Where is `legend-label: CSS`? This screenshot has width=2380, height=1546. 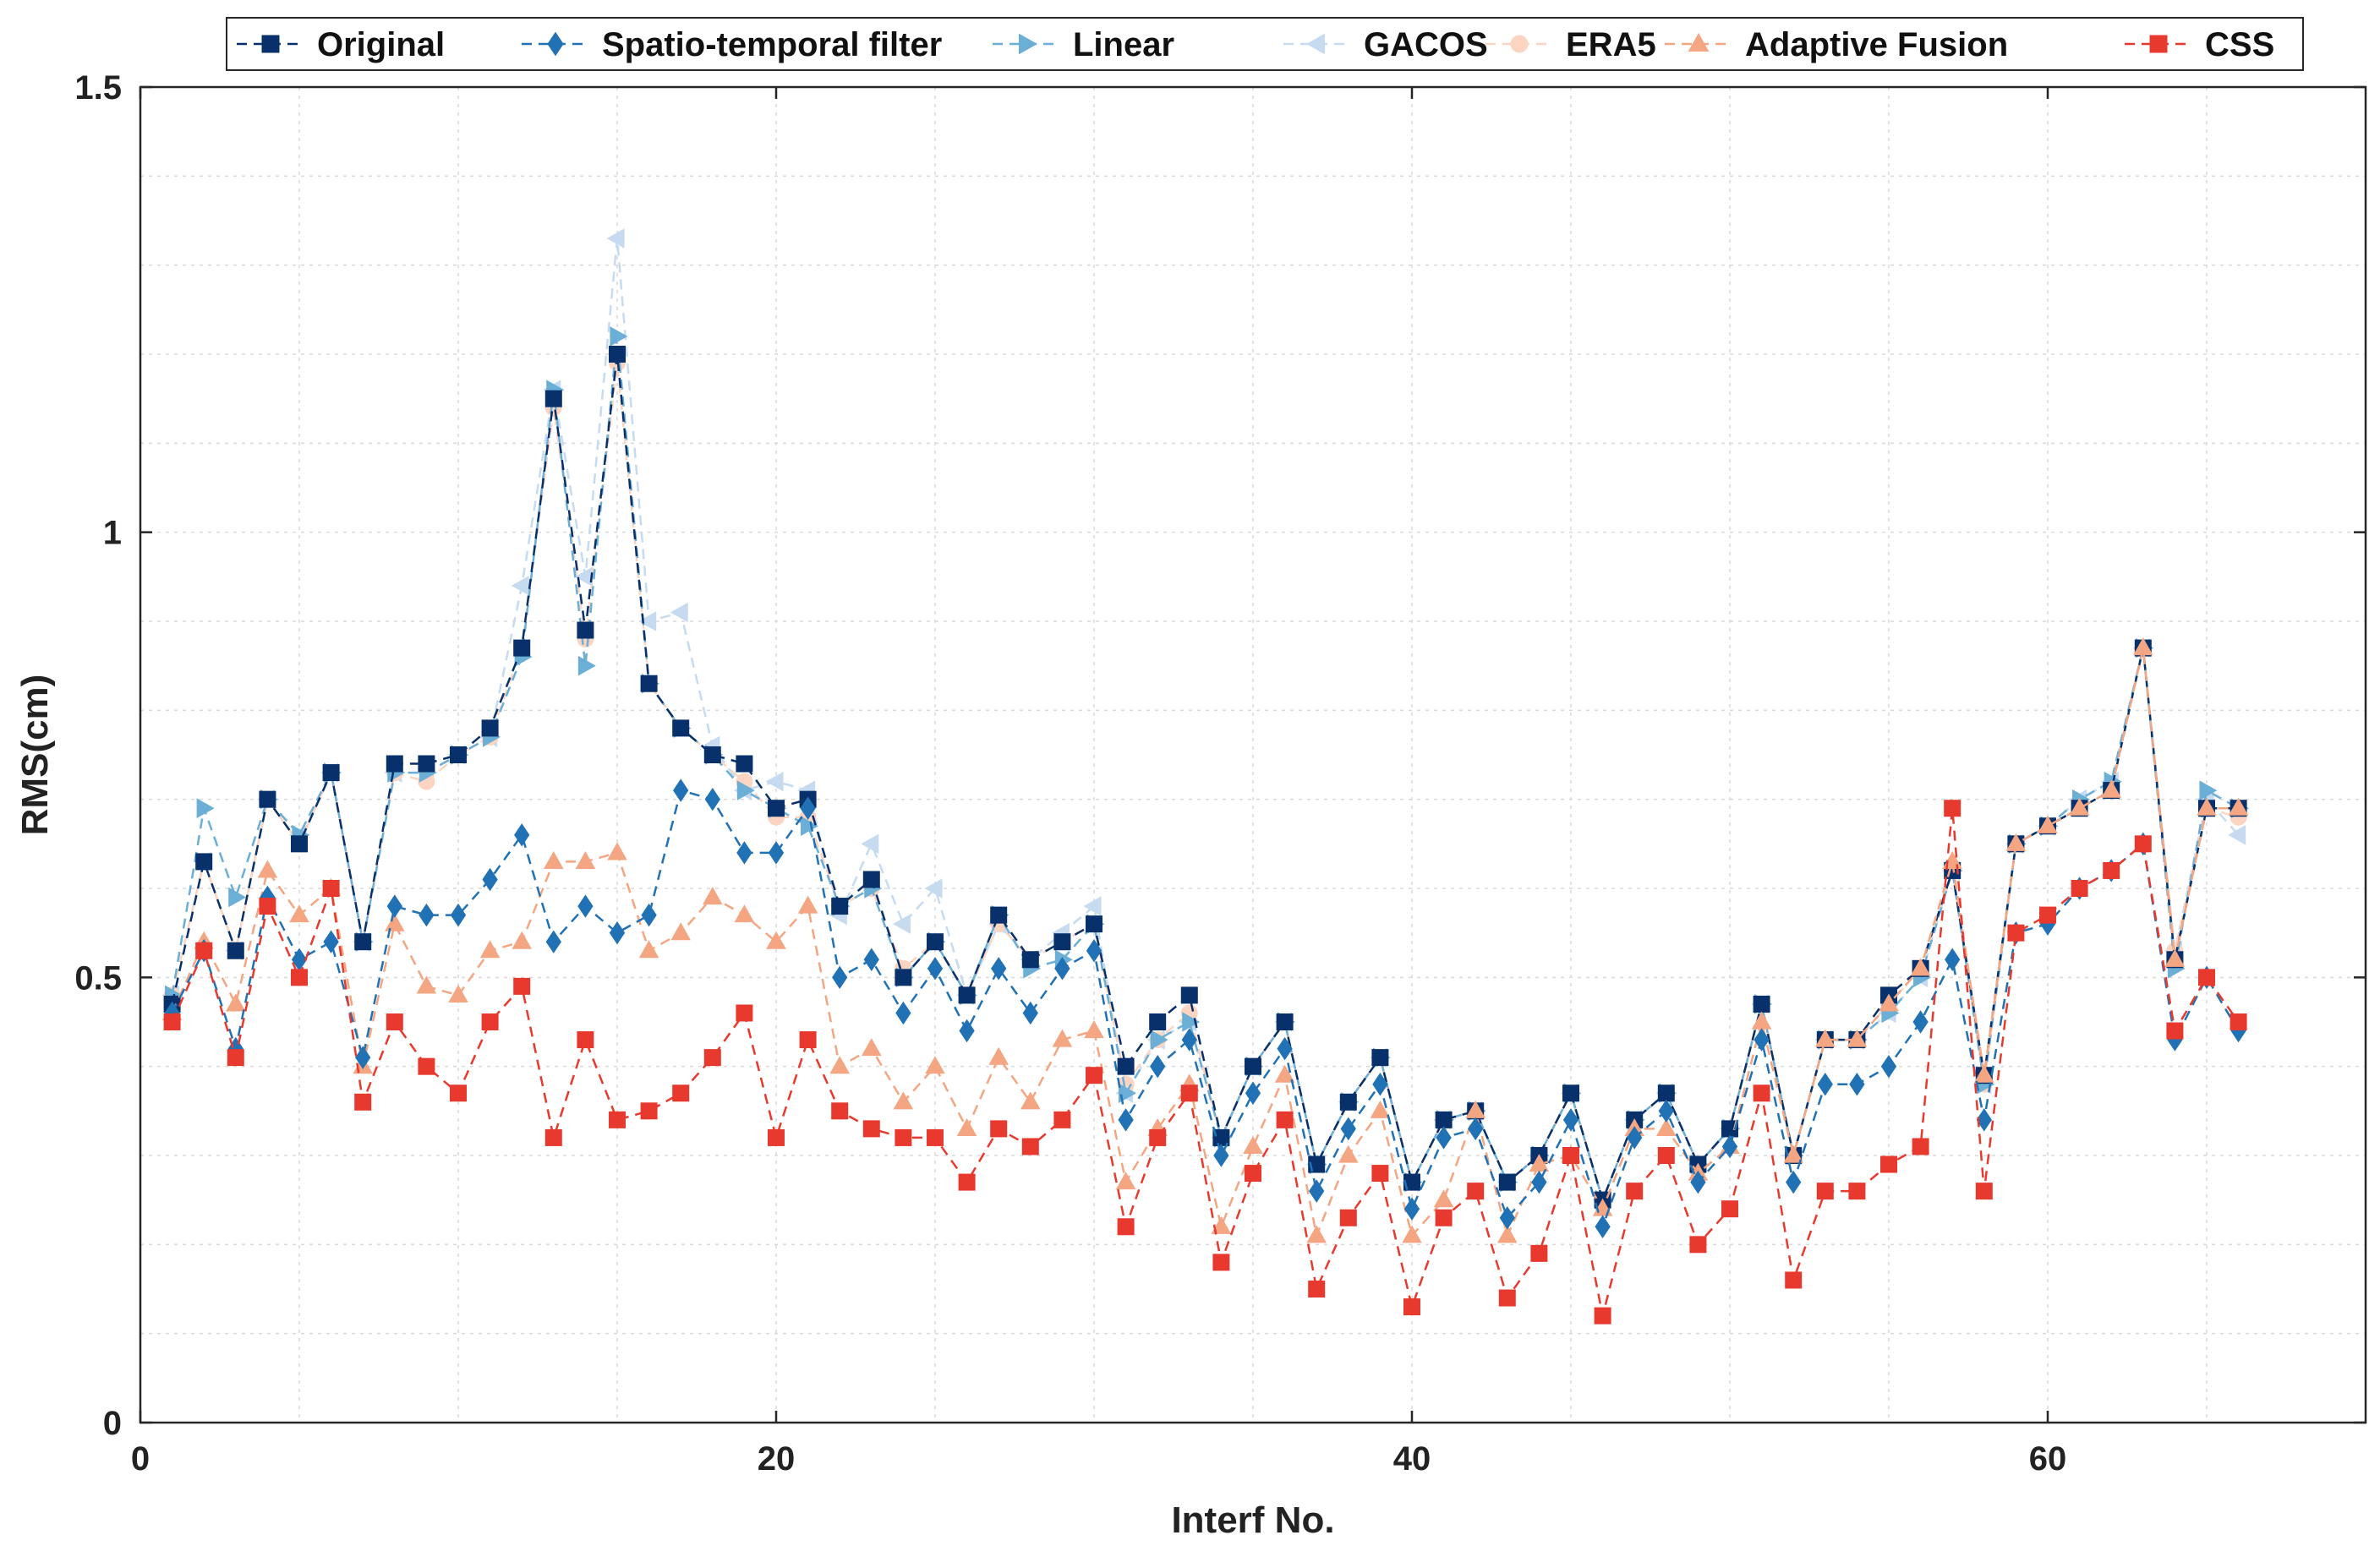
legend-label: CSS is located at coordinates (2239, 44).